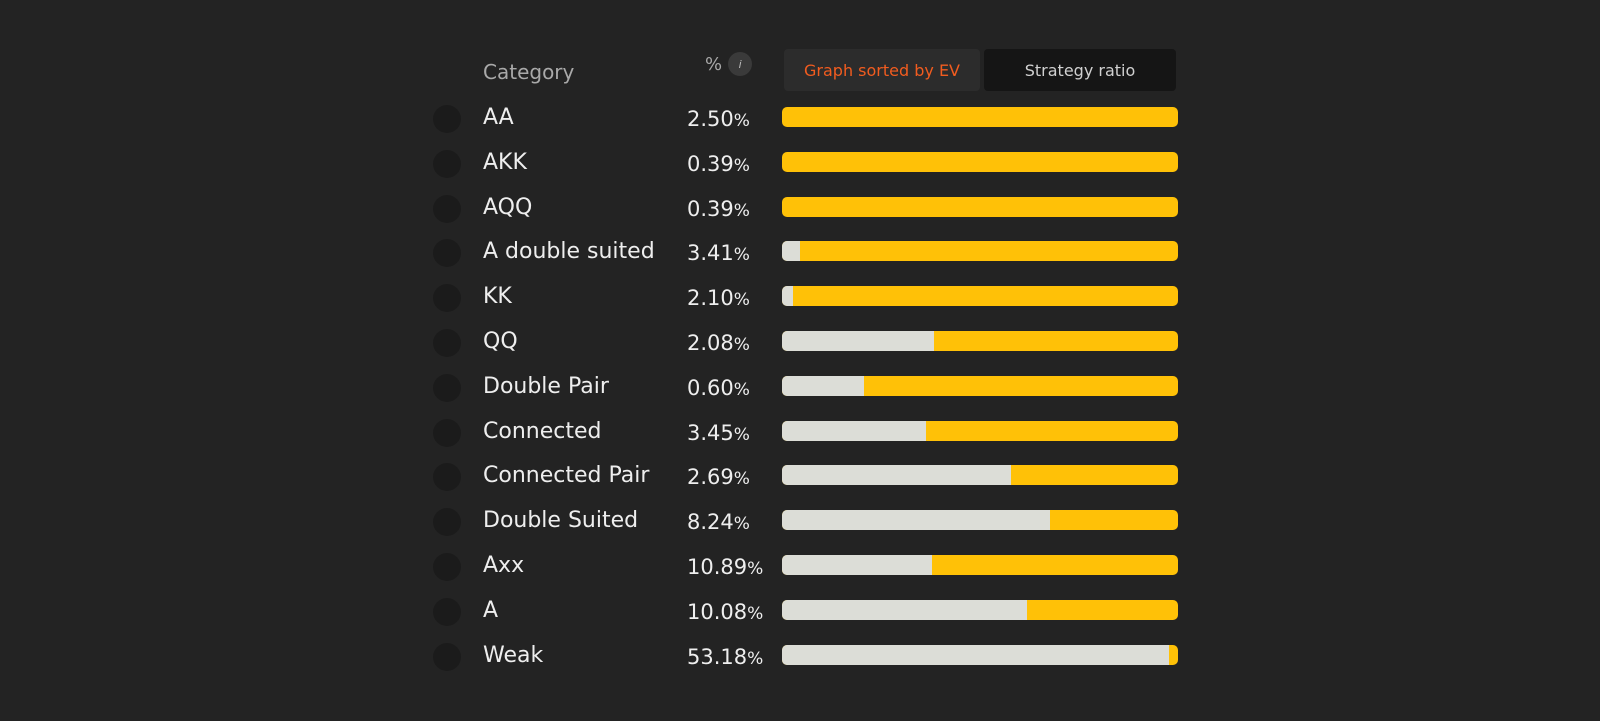  Describe the element at coordinates (500, 341) in the screenshot. I see `row-label: QQ` at that location.